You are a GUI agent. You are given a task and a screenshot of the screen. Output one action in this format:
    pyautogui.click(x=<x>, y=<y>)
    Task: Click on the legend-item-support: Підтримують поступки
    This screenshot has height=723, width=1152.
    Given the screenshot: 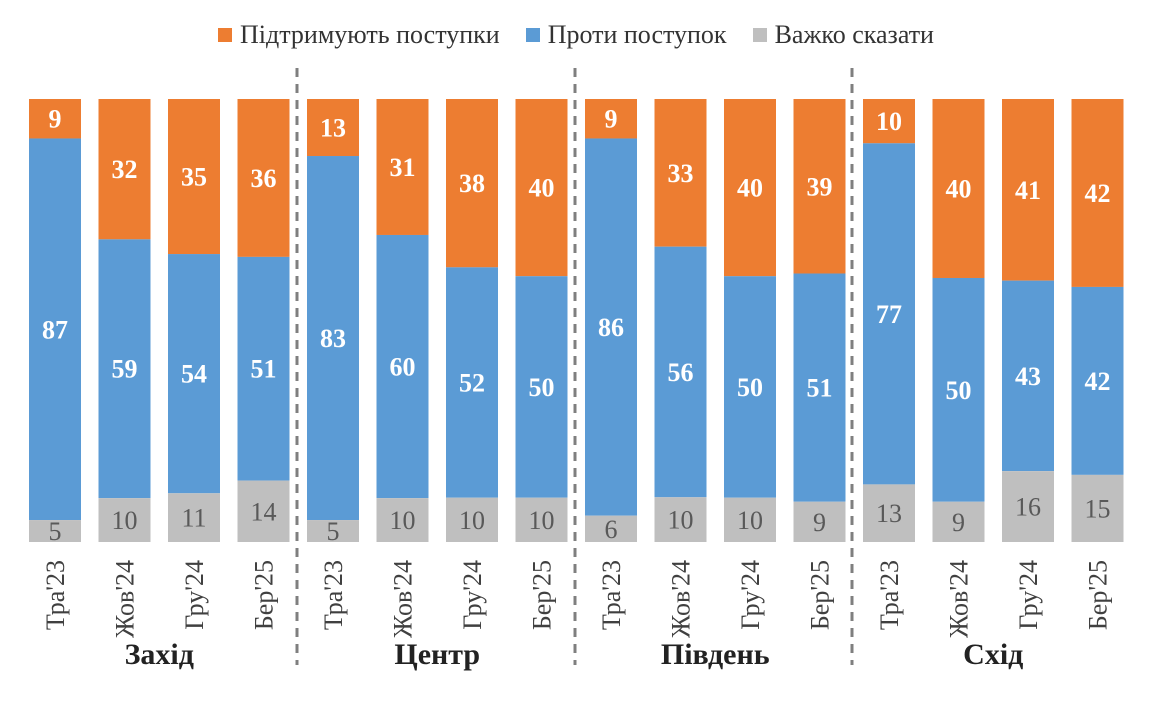 What is the action you would take?
    pyautogui.click(x=359, y=35)
    